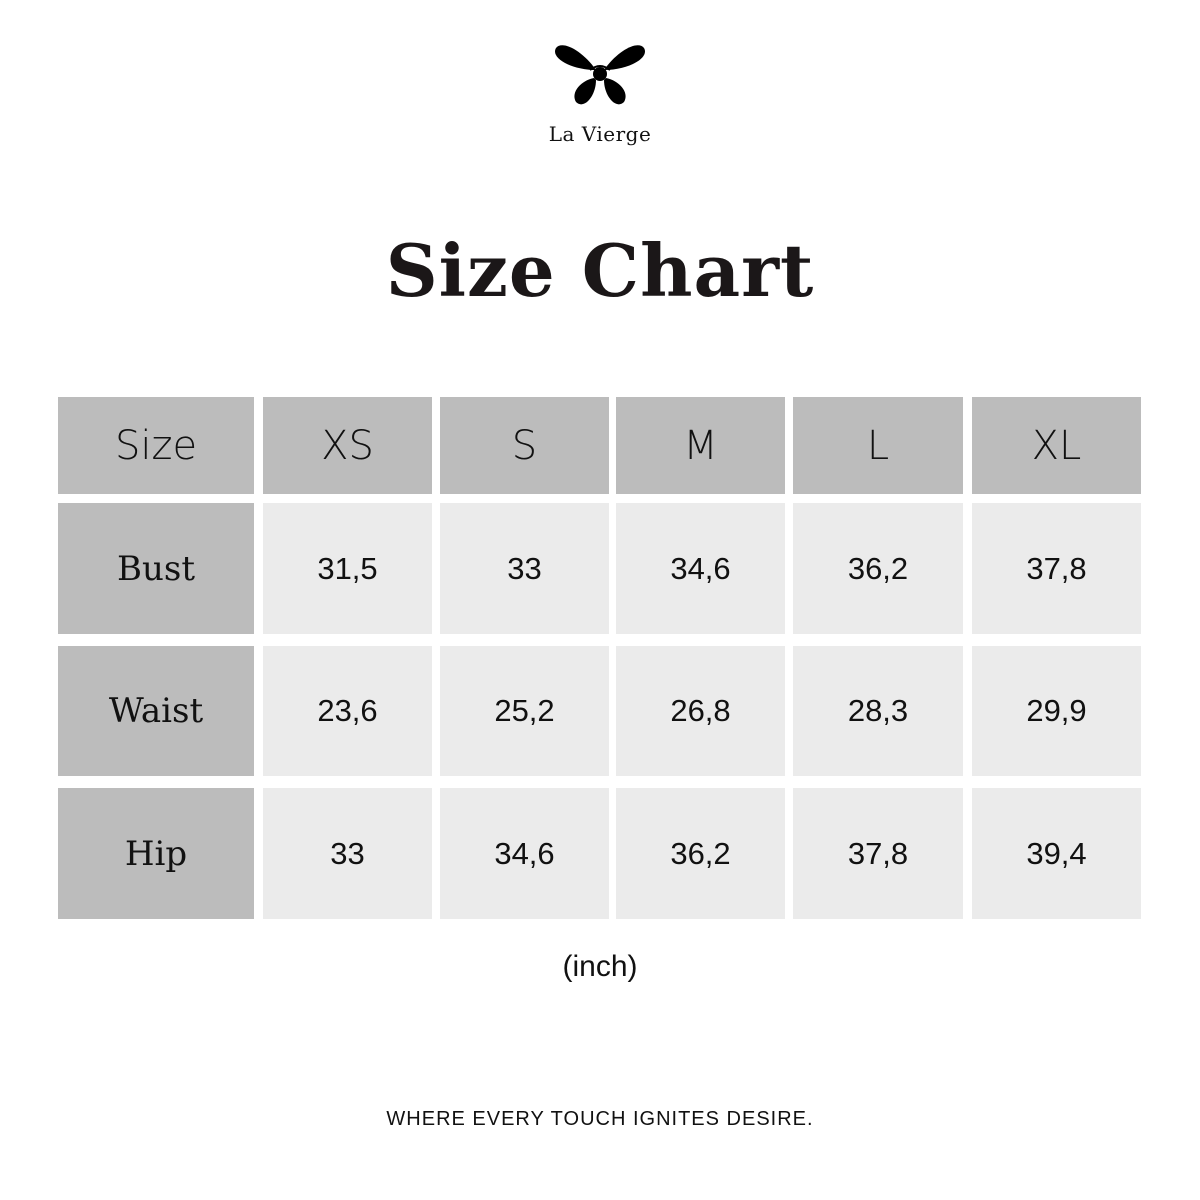  I want to click on measurement-value-text: 39,4, so click(1056, 853).